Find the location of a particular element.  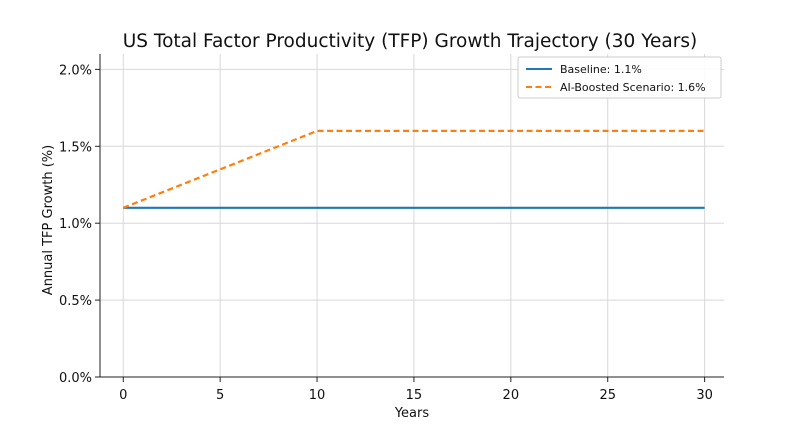

legend: Baseline: 1.1% AI-Boosted Scenario: 1.6% is located at coordinates (619, 77).